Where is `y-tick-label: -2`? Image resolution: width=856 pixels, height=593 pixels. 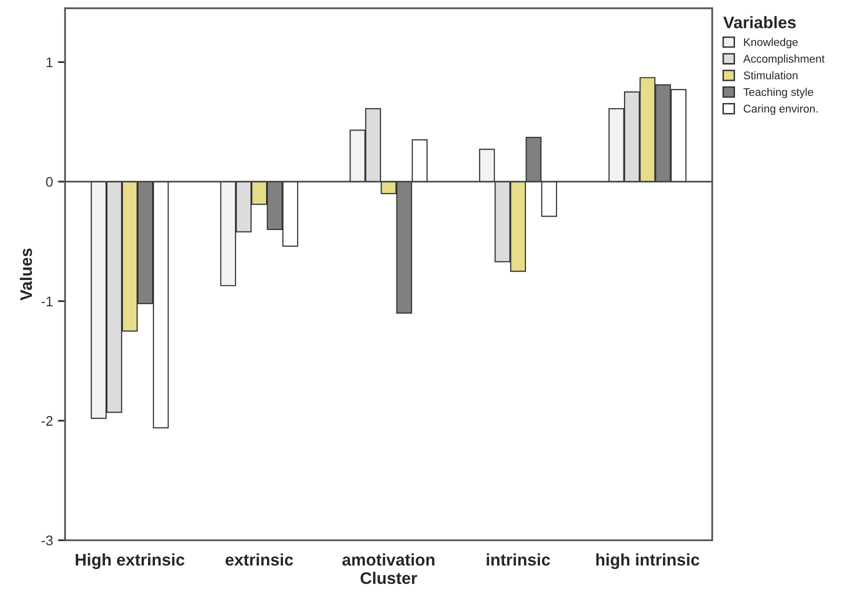
y-tick-label: -2 is located at coordinates (47, 421).